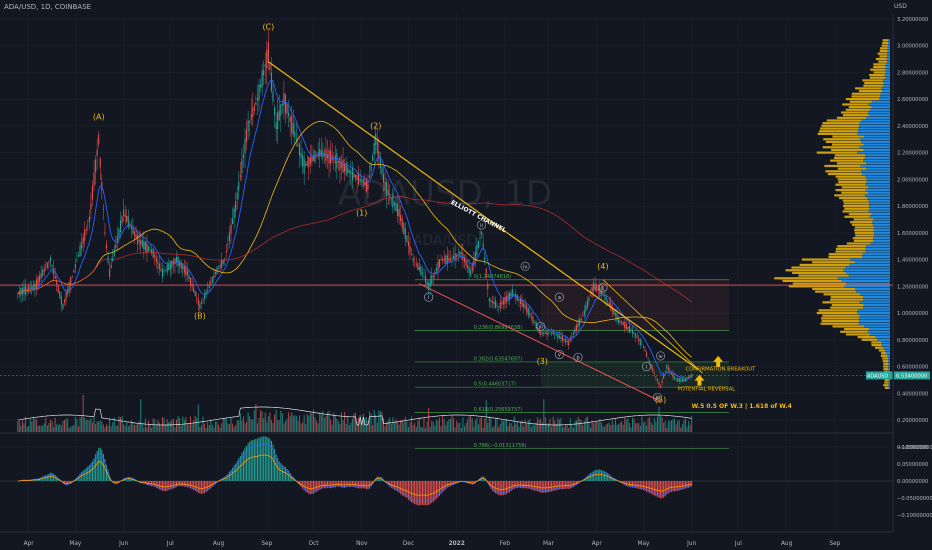 The width and height of the screenshot is (932, 550). Describe the element at coordinates (354, 416) in the screenshot. I see `volume-average-line` at that location.